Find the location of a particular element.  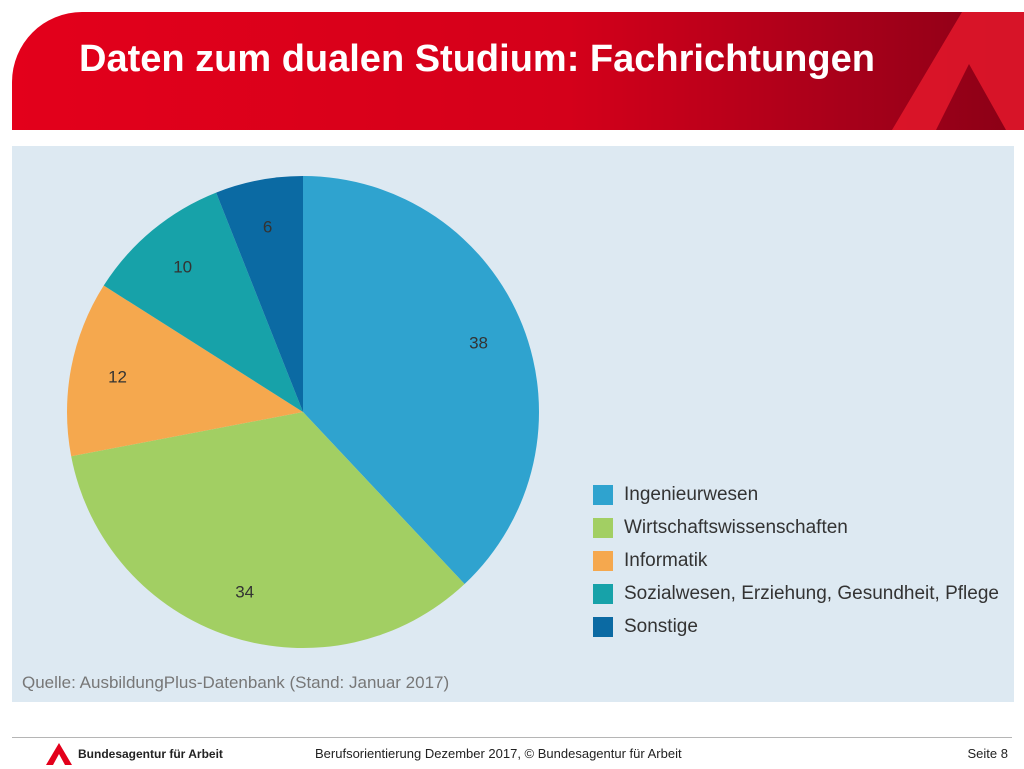

agency-logo-icon is located at coordinates (59, 754).